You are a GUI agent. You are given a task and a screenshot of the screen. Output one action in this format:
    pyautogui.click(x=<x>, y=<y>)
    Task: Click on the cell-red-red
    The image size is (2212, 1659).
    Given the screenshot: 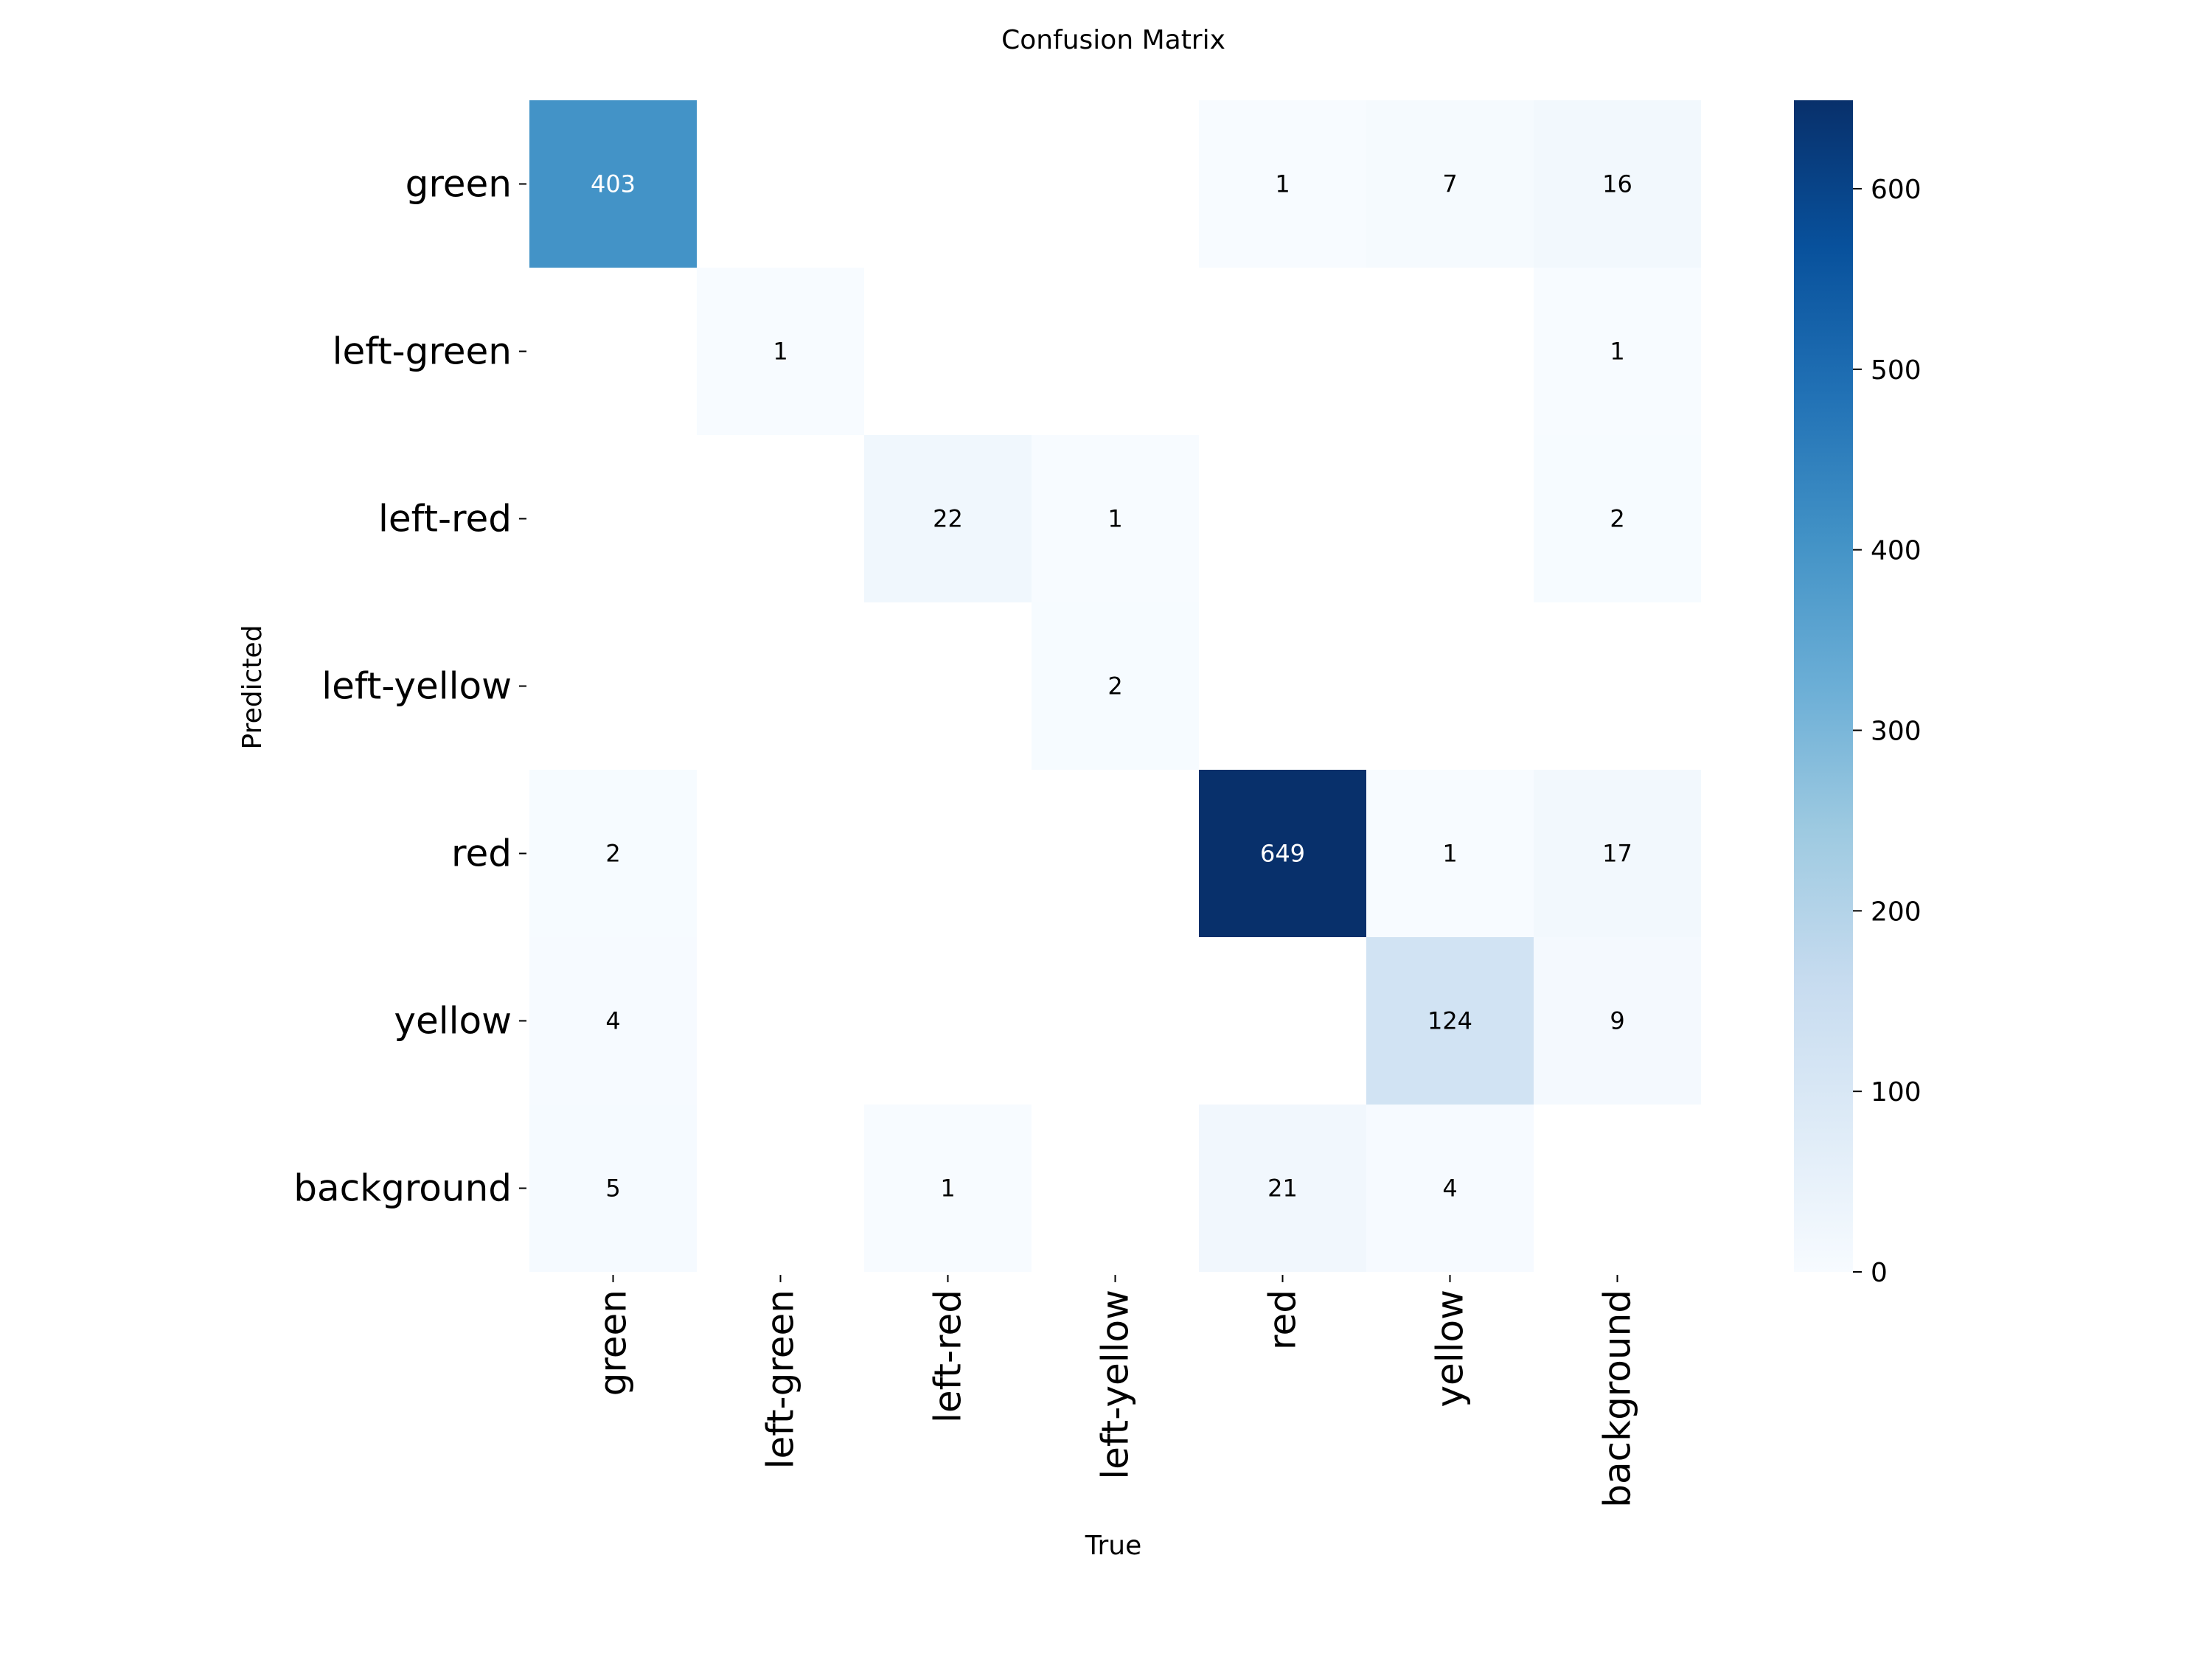 What is the action you would take?
    pyautogui.click(x=1282, y=853)
    